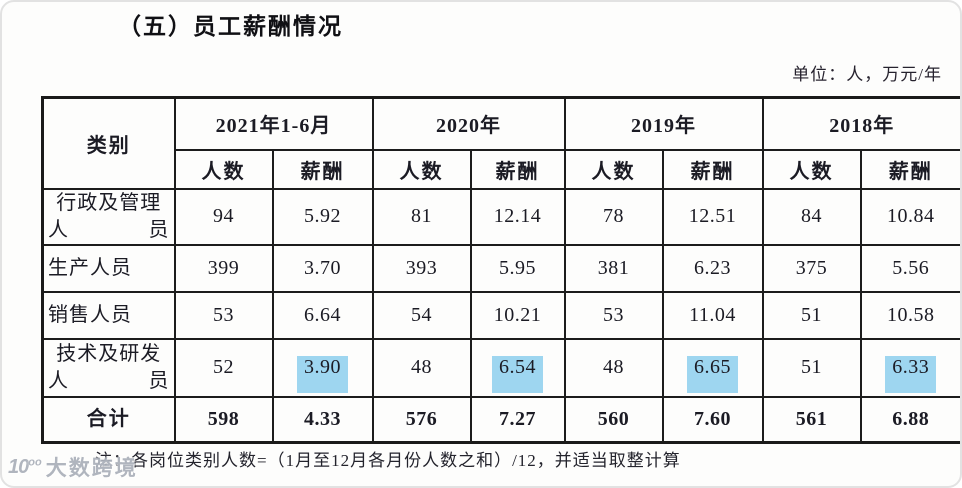 The height and width of the screenshot is (488, 962). I want to click on table-row-total: 合计 598 4.33 576 7.27 560 7.60 561 6.88, so click(500, 419).